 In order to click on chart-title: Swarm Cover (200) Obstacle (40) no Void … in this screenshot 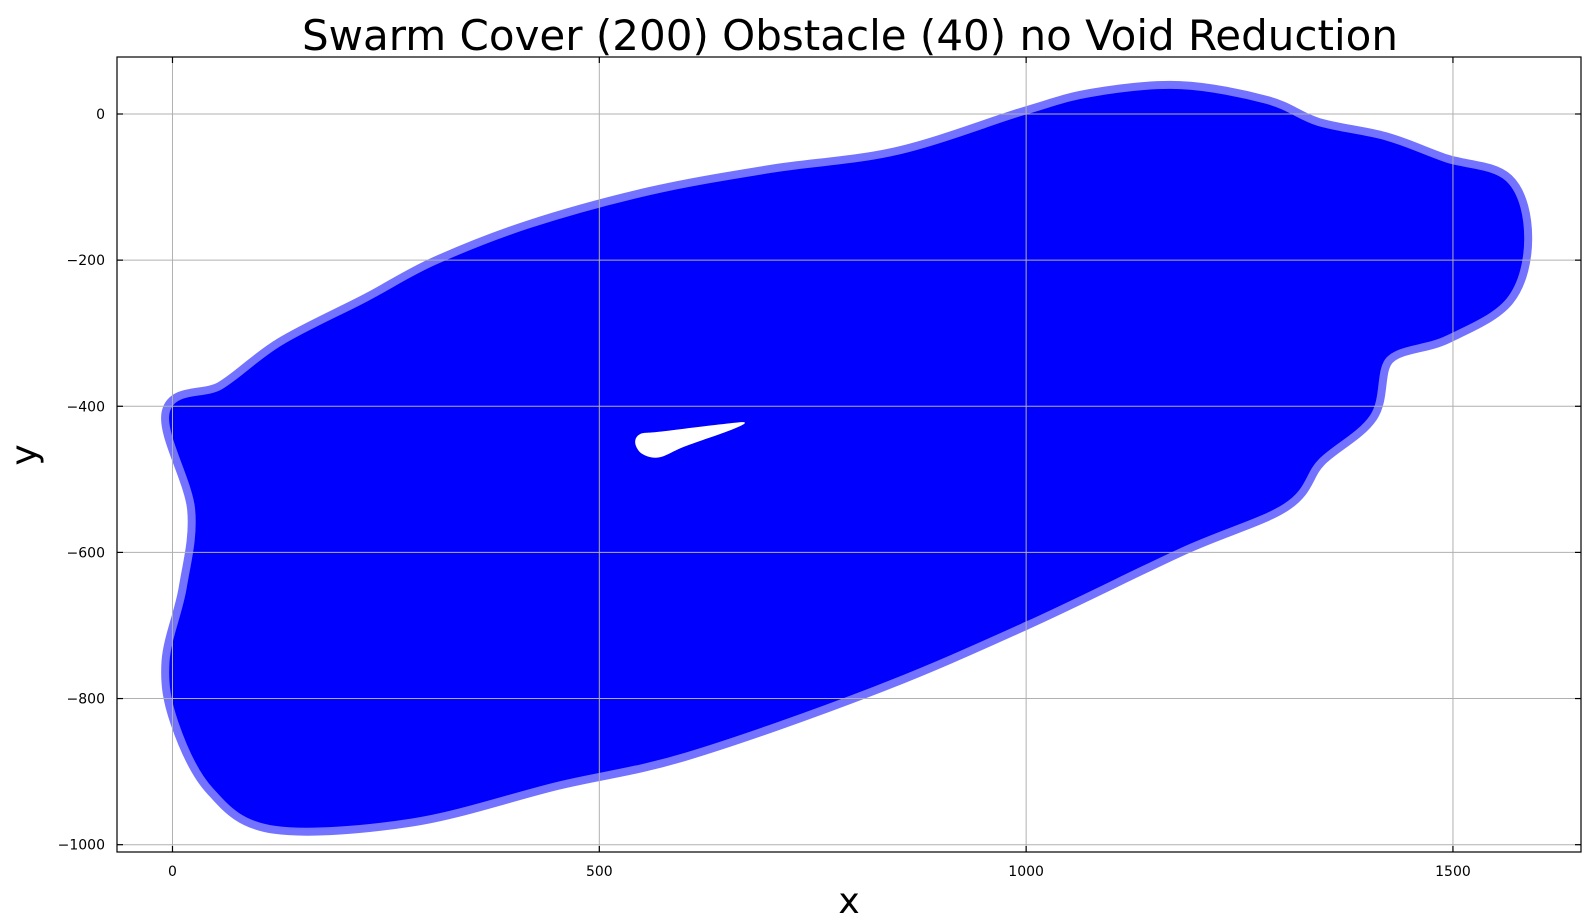, I will do `click(850, 35)`.